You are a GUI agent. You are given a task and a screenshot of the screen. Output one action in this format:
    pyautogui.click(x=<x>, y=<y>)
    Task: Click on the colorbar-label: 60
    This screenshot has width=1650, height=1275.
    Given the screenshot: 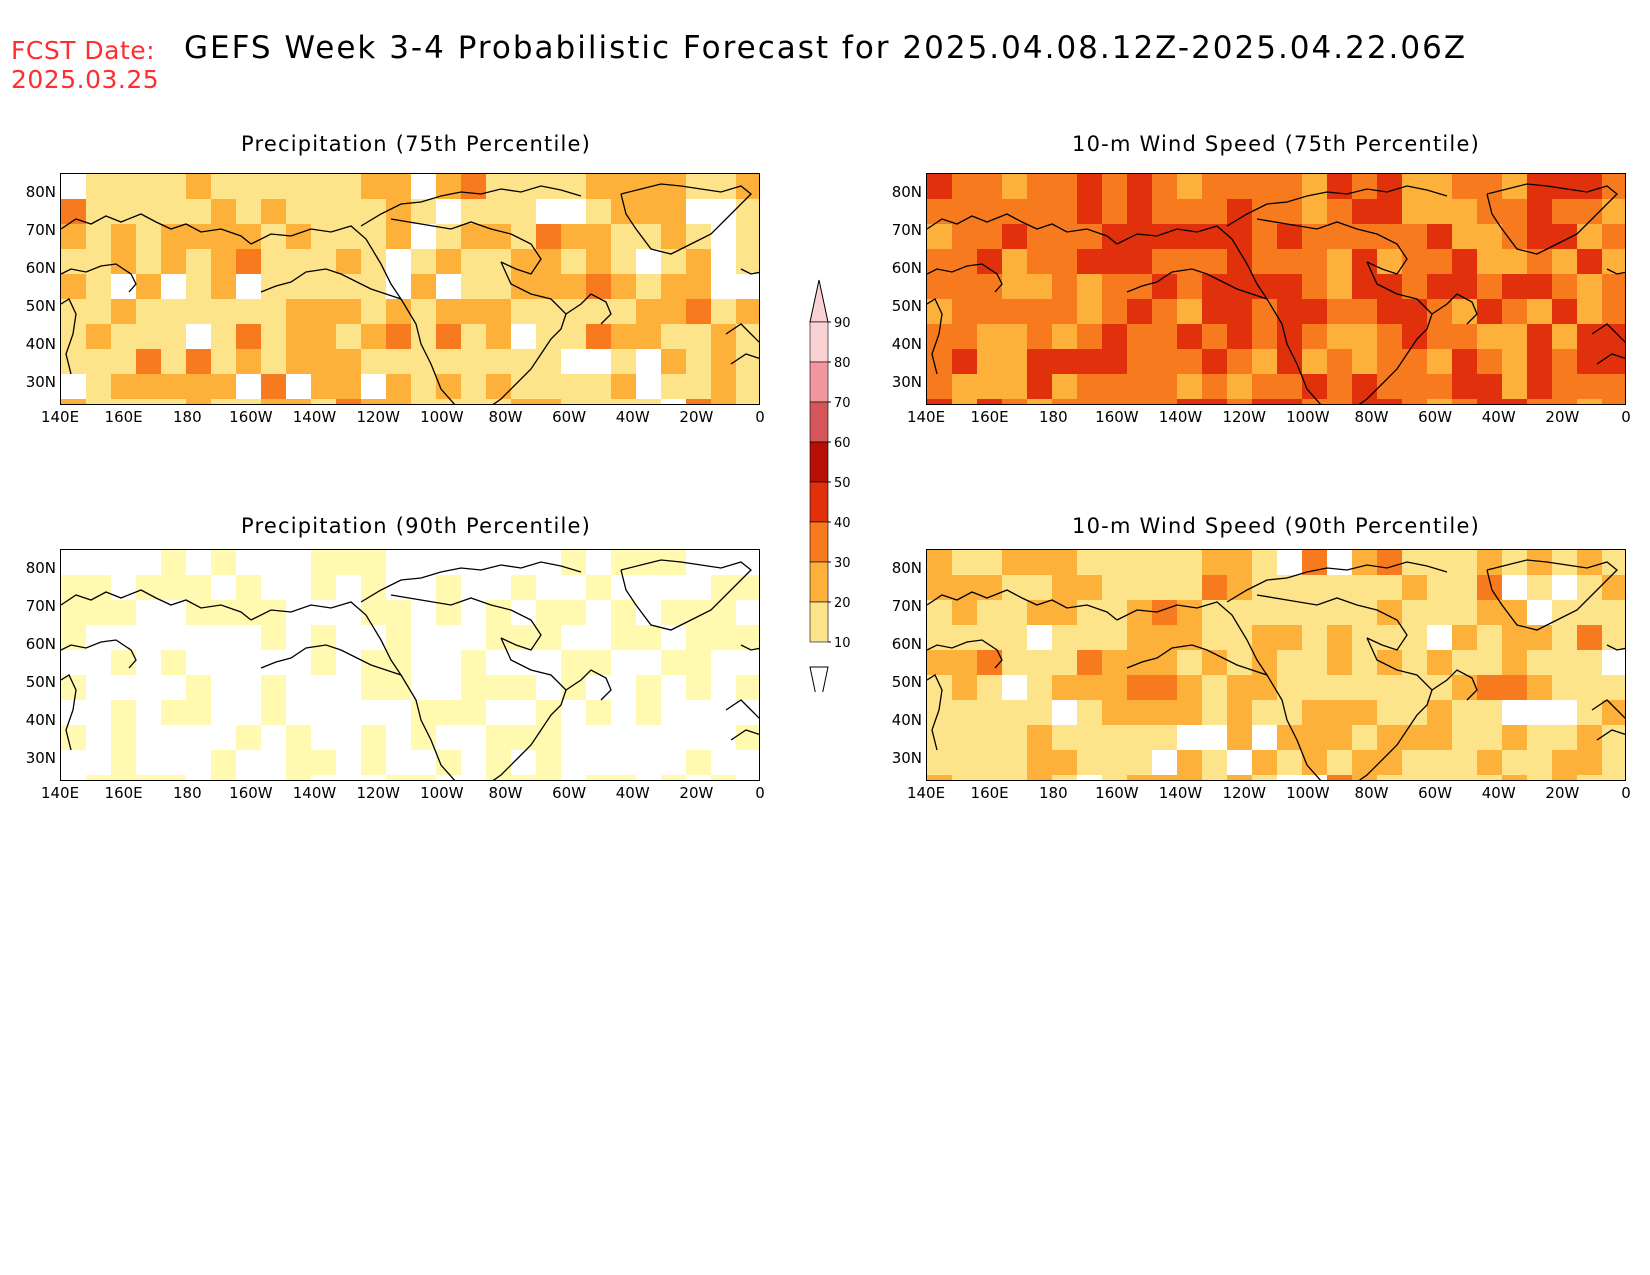 What is the action you would take?
    pyautogui.click(x=842, y=443)
    